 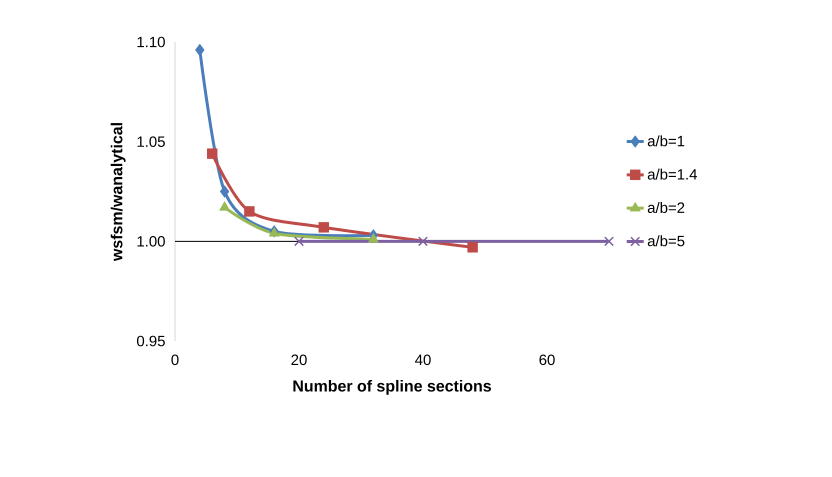 I want to click on x-tick-label: 0, so click(x=175, y=360).